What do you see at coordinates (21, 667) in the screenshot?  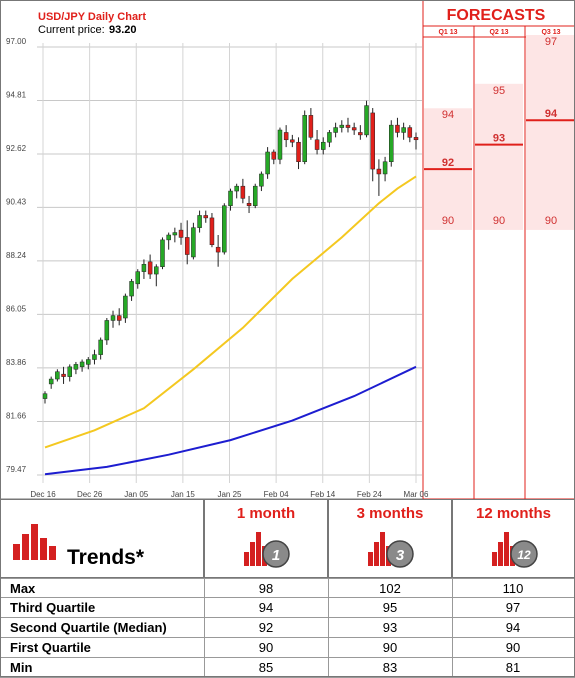 I see `row-label: Min` at bounding box center [21, 667].